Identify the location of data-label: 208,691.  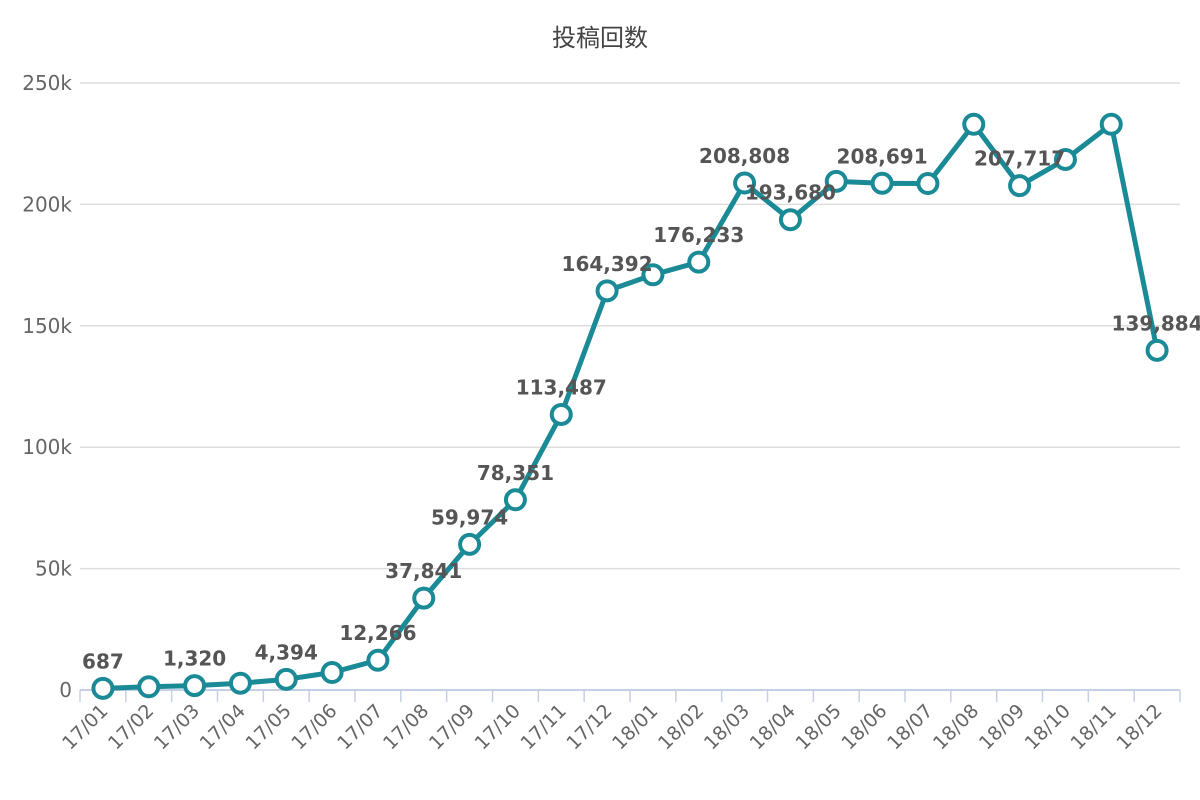
(882, 156).